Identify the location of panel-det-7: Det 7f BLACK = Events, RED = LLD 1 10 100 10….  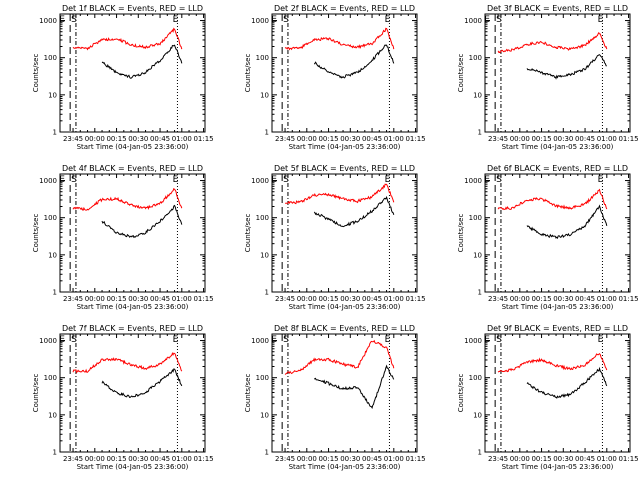
(123, 397).